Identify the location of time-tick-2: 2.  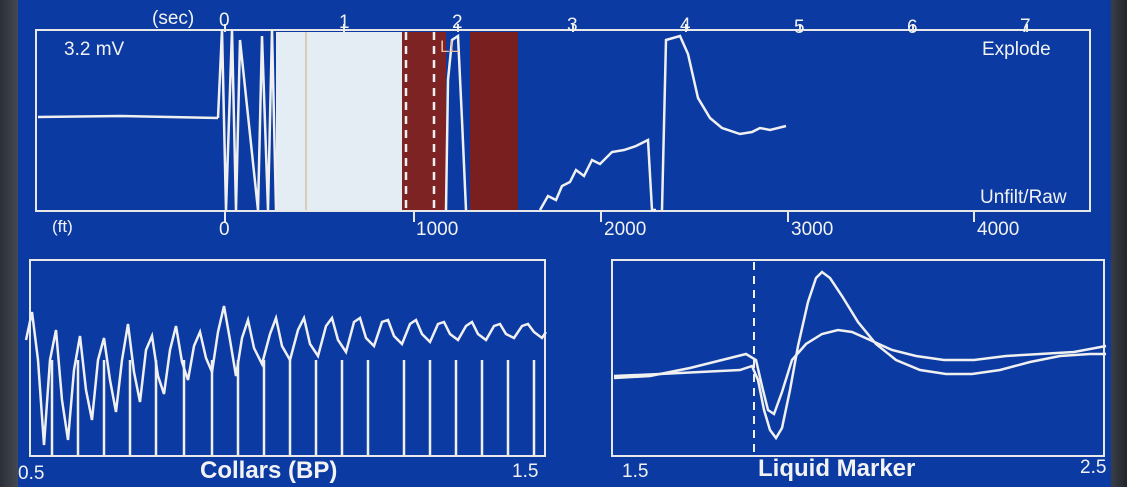
(457, 22).